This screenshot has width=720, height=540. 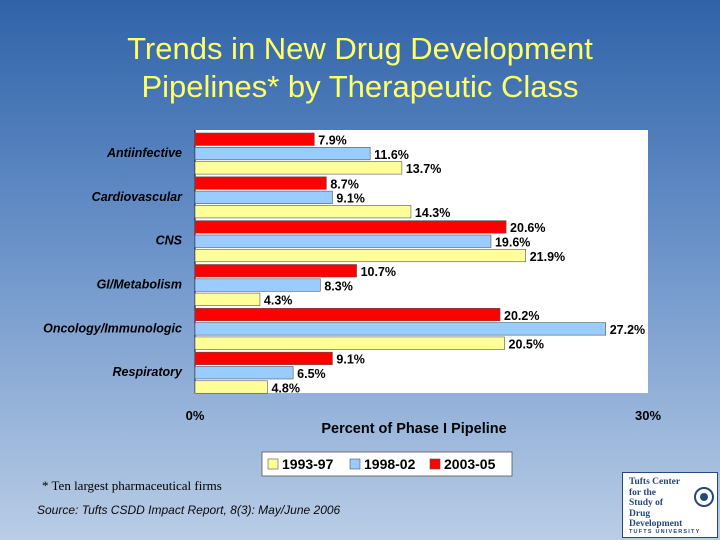 What do you see at coordinates (378, 272) in the screenshot?
I see `data-label-gi-metabolism-2003-05: 10.7%` at bounding box center [378, 272].